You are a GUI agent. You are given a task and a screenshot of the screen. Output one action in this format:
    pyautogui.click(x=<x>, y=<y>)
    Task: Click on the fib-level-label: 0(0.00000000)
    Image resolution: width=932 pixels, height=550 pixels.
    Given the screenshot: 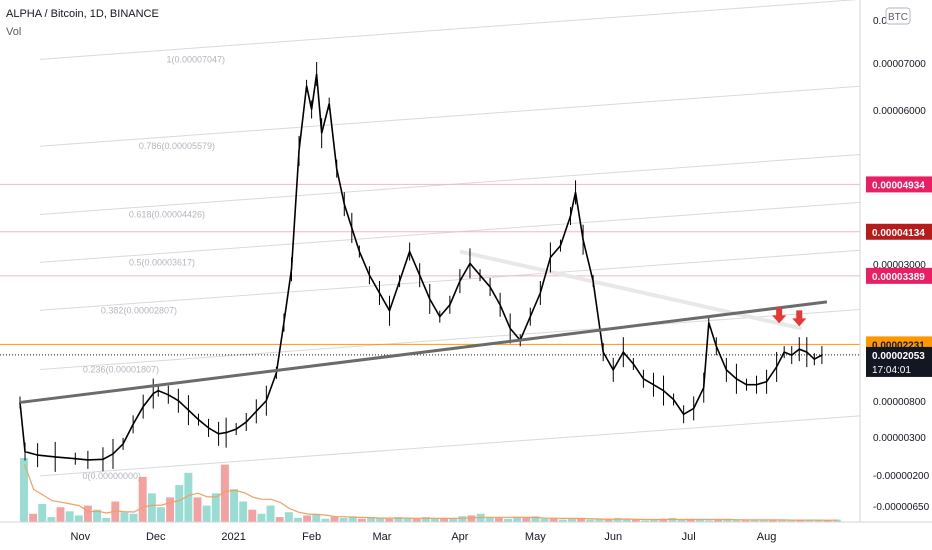 What is the action you would take?
    pyautogui.click(x=111, y=476)
    